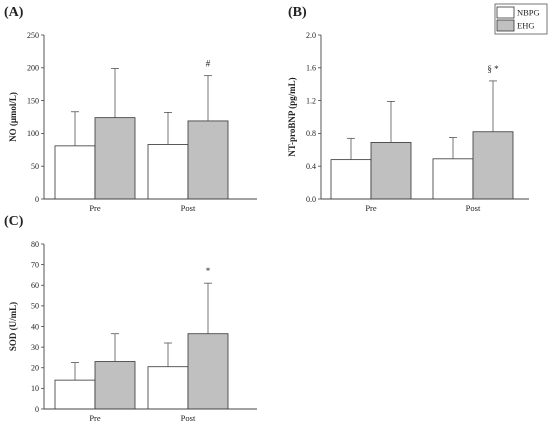 The image size is (550, 425). Describe the element at coordinates (35, 264) in the screenshot. I see `y-tick-label: 70` at that location.